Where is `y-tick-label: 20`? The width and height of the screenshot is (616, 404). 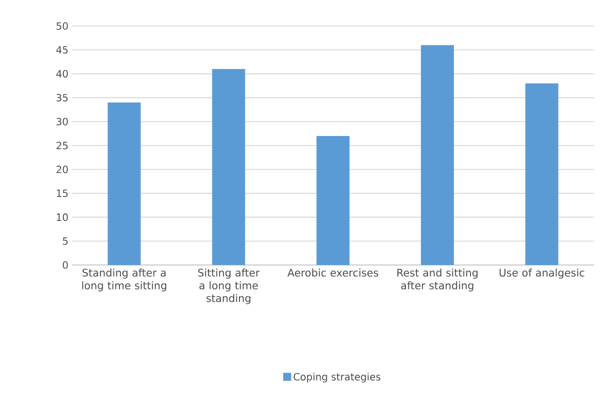
y-tick-label: 20 is located at coordinates (62, 170).